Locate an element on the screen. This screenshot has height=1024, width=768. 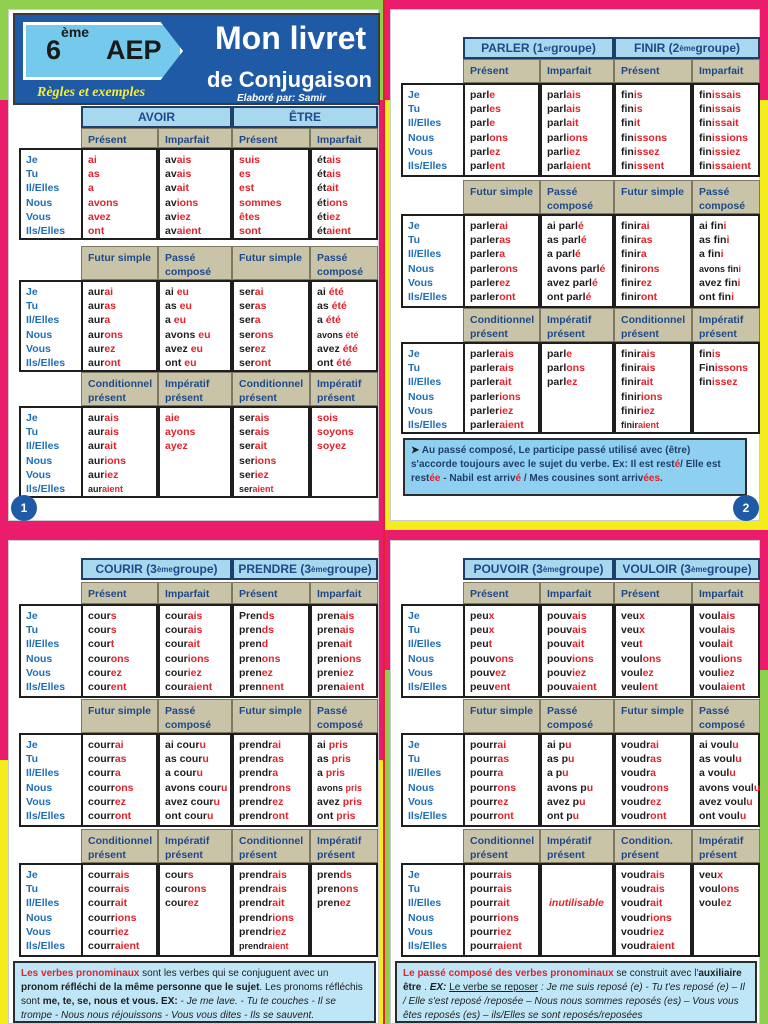
verb-stem: avez parl is located at coordinates (569, 282).